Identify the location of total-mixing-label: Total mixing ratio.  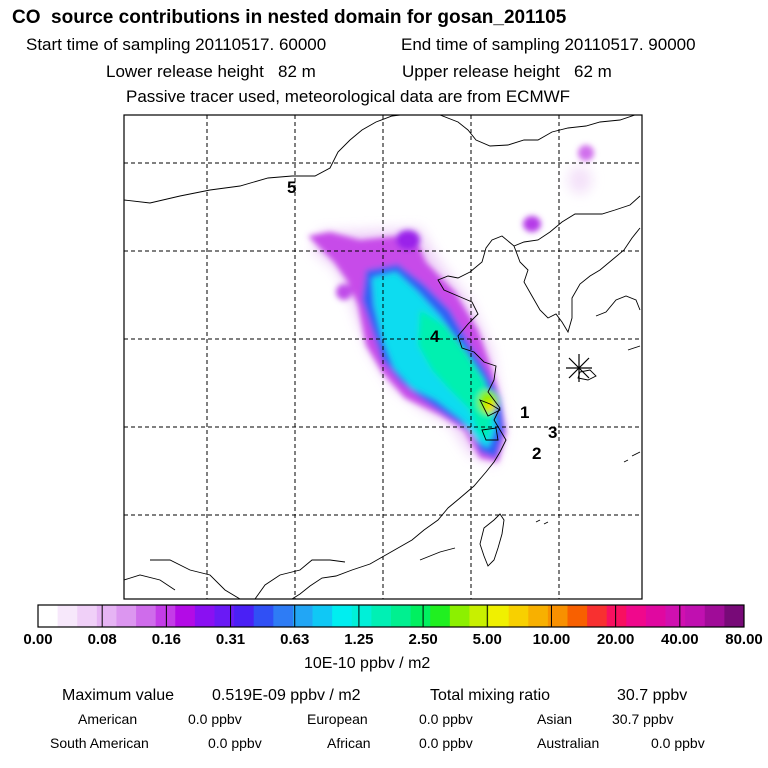
(490, 695).